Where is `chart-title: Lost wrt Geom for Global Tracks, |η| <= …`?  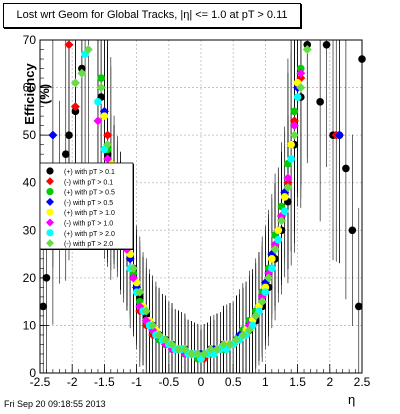 chart-title: Lost wrt Geom for Global Tracks, |η| <= … is located at coordinates (152, 15).